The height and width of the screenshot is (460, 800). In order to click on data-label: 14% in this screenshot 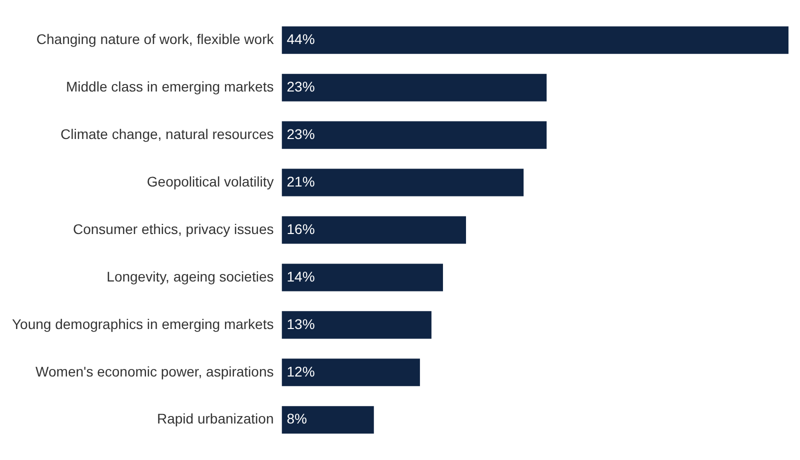, I will do `click(300, 276)`.